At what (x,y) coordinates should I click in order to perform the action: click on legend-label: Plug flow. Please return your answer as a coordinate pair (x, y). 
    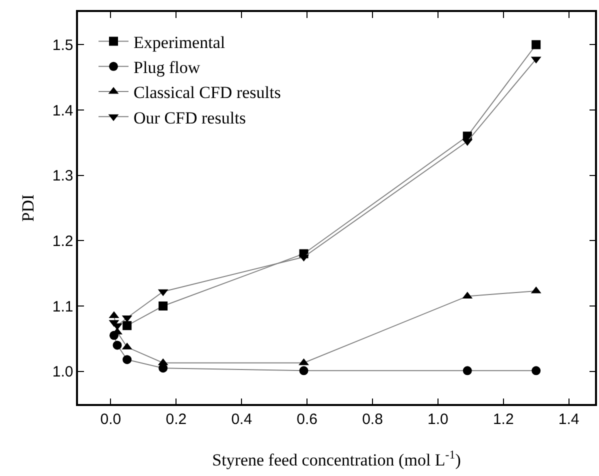
    Looking at the image, I should click on (167, 68).